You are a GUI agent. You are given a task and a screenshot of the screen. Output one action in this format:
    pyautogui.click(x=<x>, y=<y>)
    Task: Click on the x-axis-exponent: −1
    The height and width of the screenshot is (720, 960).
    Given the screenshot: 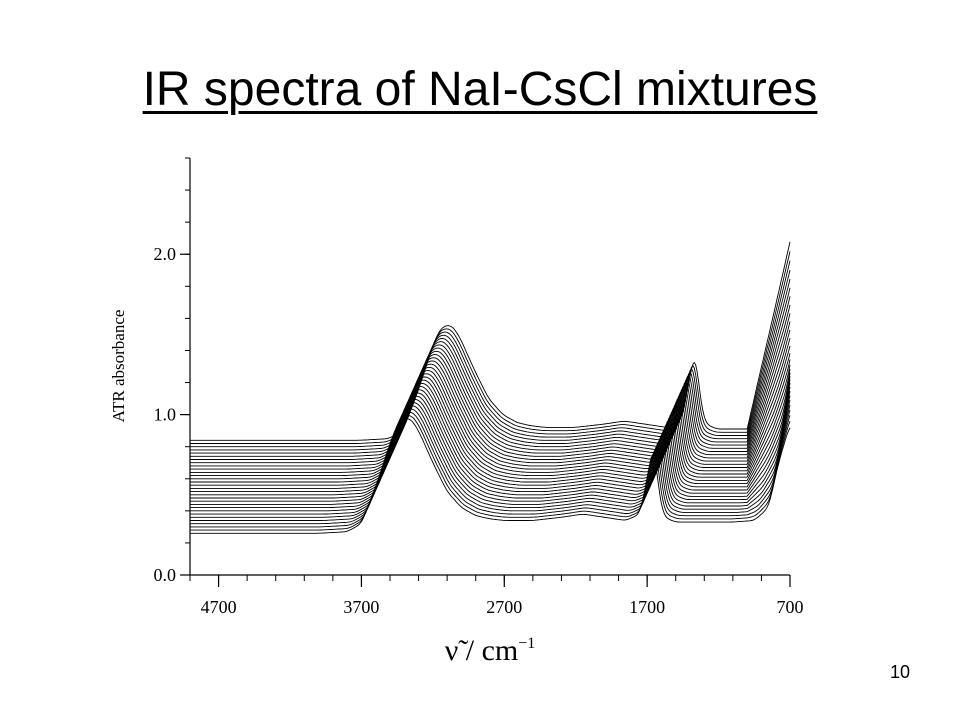 What is the action you would take?
    pyautogui.click(x=526, y=643)
    